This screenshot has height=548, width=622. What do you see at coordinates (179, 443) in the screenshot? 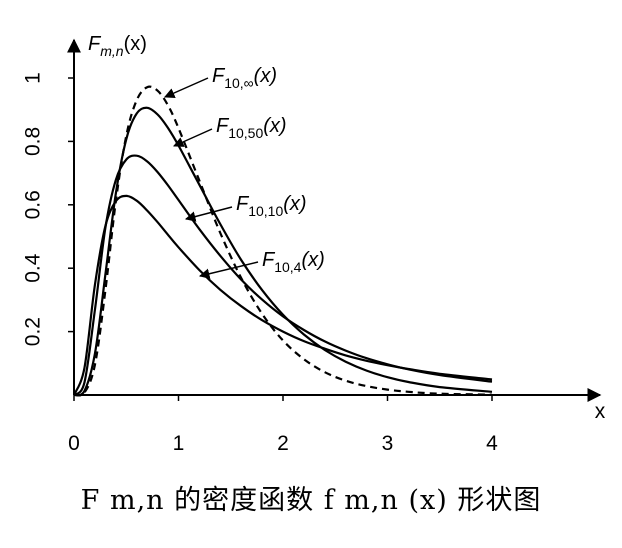
I see `x-tick-label: 1` at bounding box center [179, 443].